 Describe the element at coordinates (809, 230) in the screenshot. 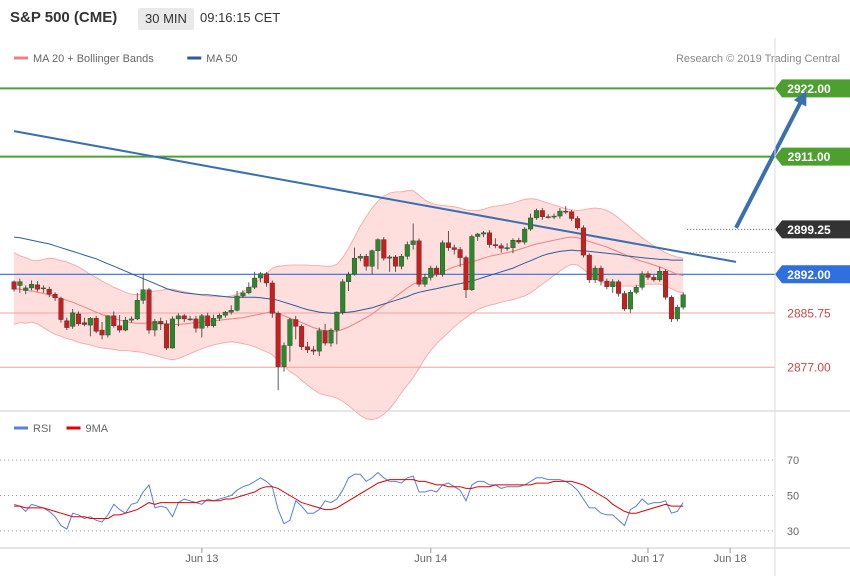

I see `level-label: 2899.25` at that location.